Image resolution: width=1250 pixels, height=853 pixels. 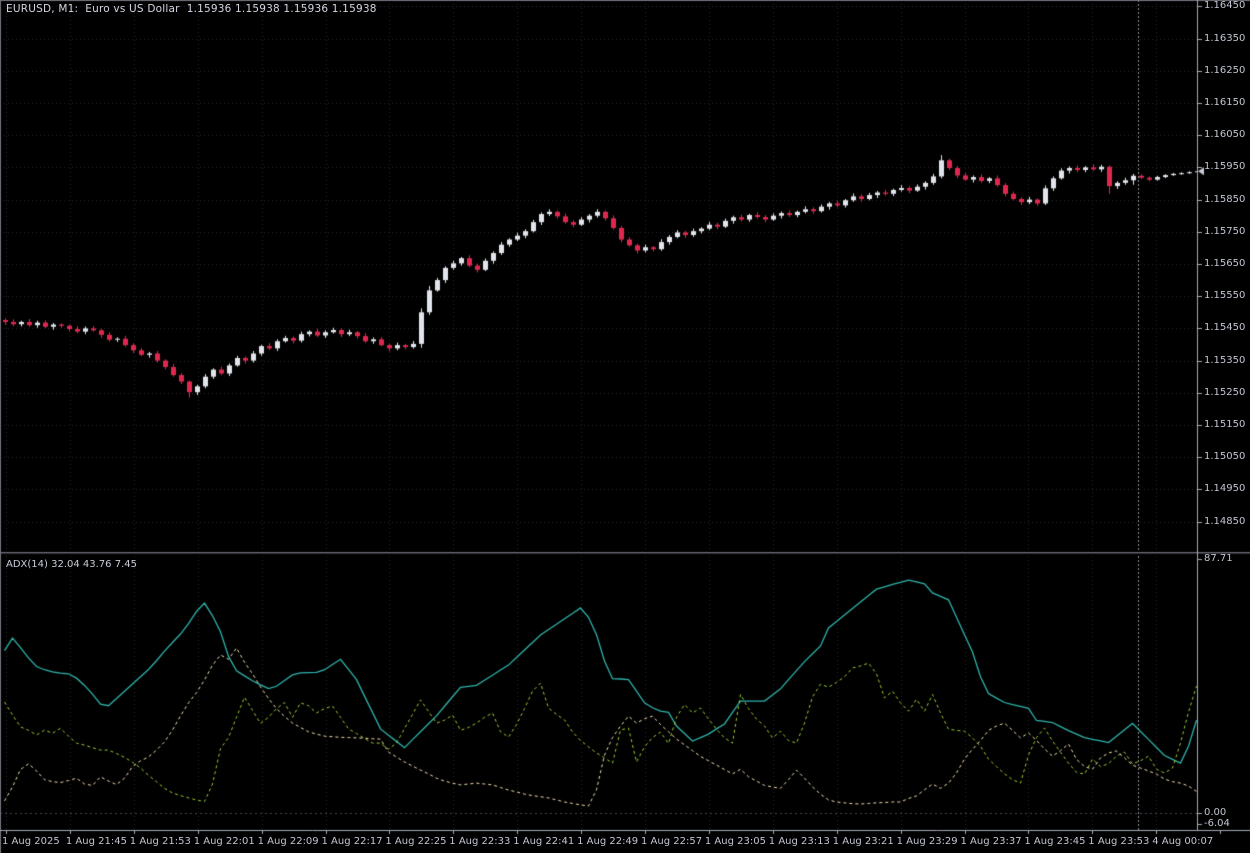 I want to click on time-axis-label: 1 Aug 22:01, so click(x=224, y=841).